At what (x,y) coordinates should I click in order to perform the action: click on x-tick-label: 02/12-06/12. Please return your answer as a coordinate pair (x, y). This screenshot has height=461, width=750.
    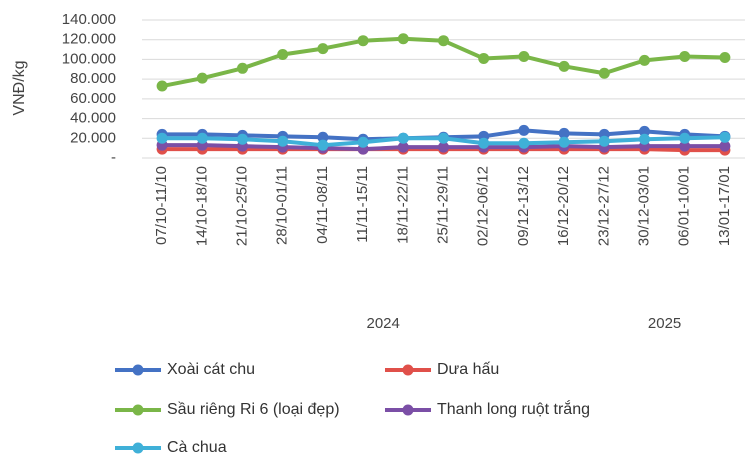
    Looking at the image, I should click on (483, 206).